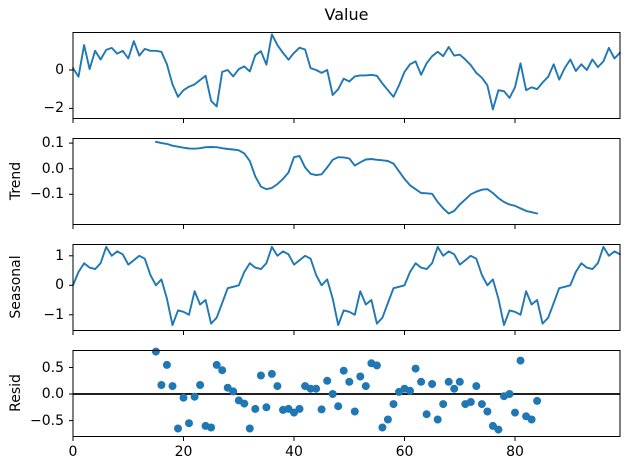 Image resolution: width=630 pixels, height=470 pixels. Describe the element at coordinates (52, 168) in the screenshot. I see `trend-ytick-label: 0.0` at that location.